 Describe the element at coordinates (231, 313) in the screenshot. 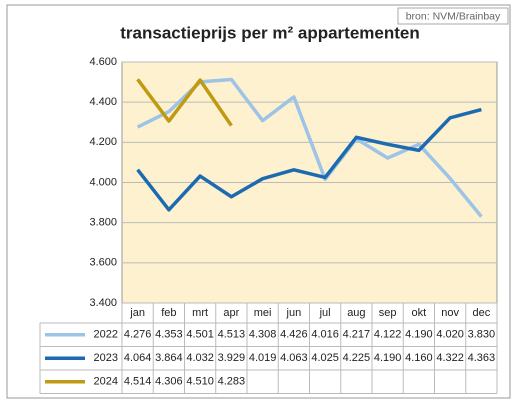

I see `x-tick-label: apr` at that location.